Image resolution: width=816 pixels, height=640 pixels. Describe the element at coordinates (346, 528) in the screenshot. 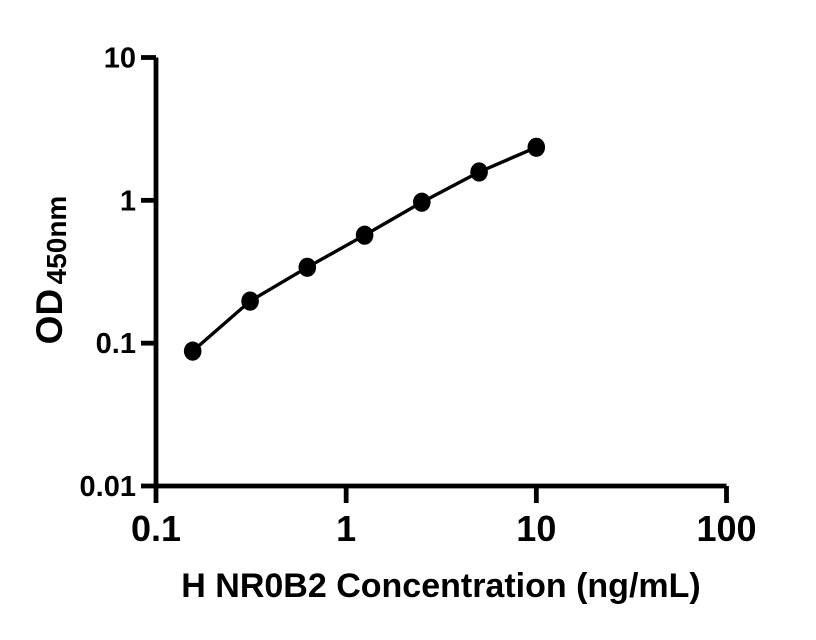

I see `x-tick-label: 1` at that location.